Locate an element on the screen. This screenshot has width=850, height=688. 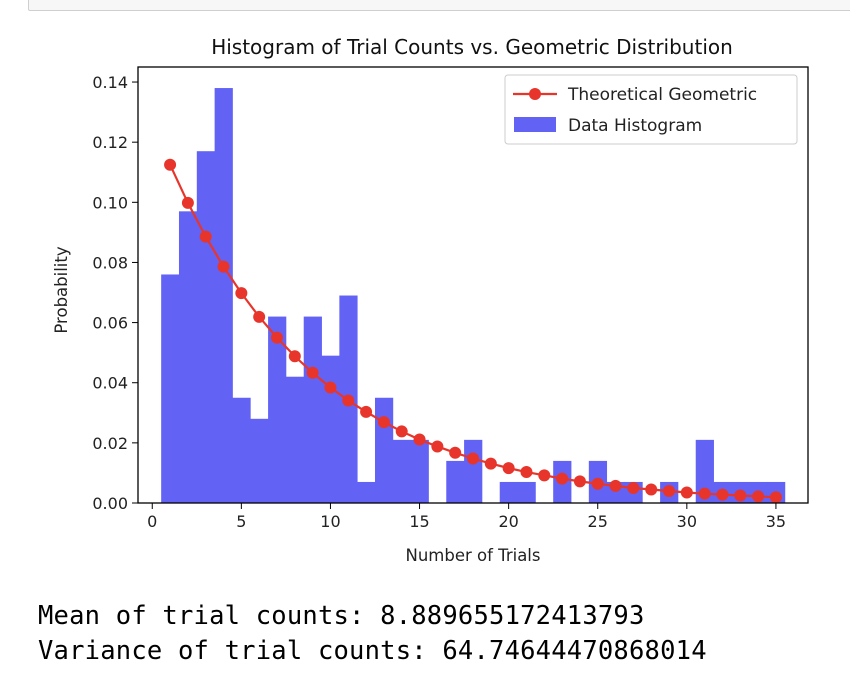
y-tick-label: 0.06 is located at coordinates (110, 323).